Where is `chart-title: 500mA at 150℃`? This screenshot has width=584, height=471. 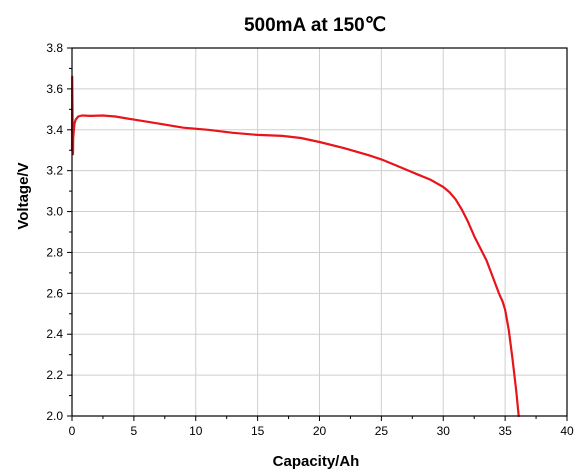 chart-title: 500mA at 150℃ is located at coordinates (315, 25).